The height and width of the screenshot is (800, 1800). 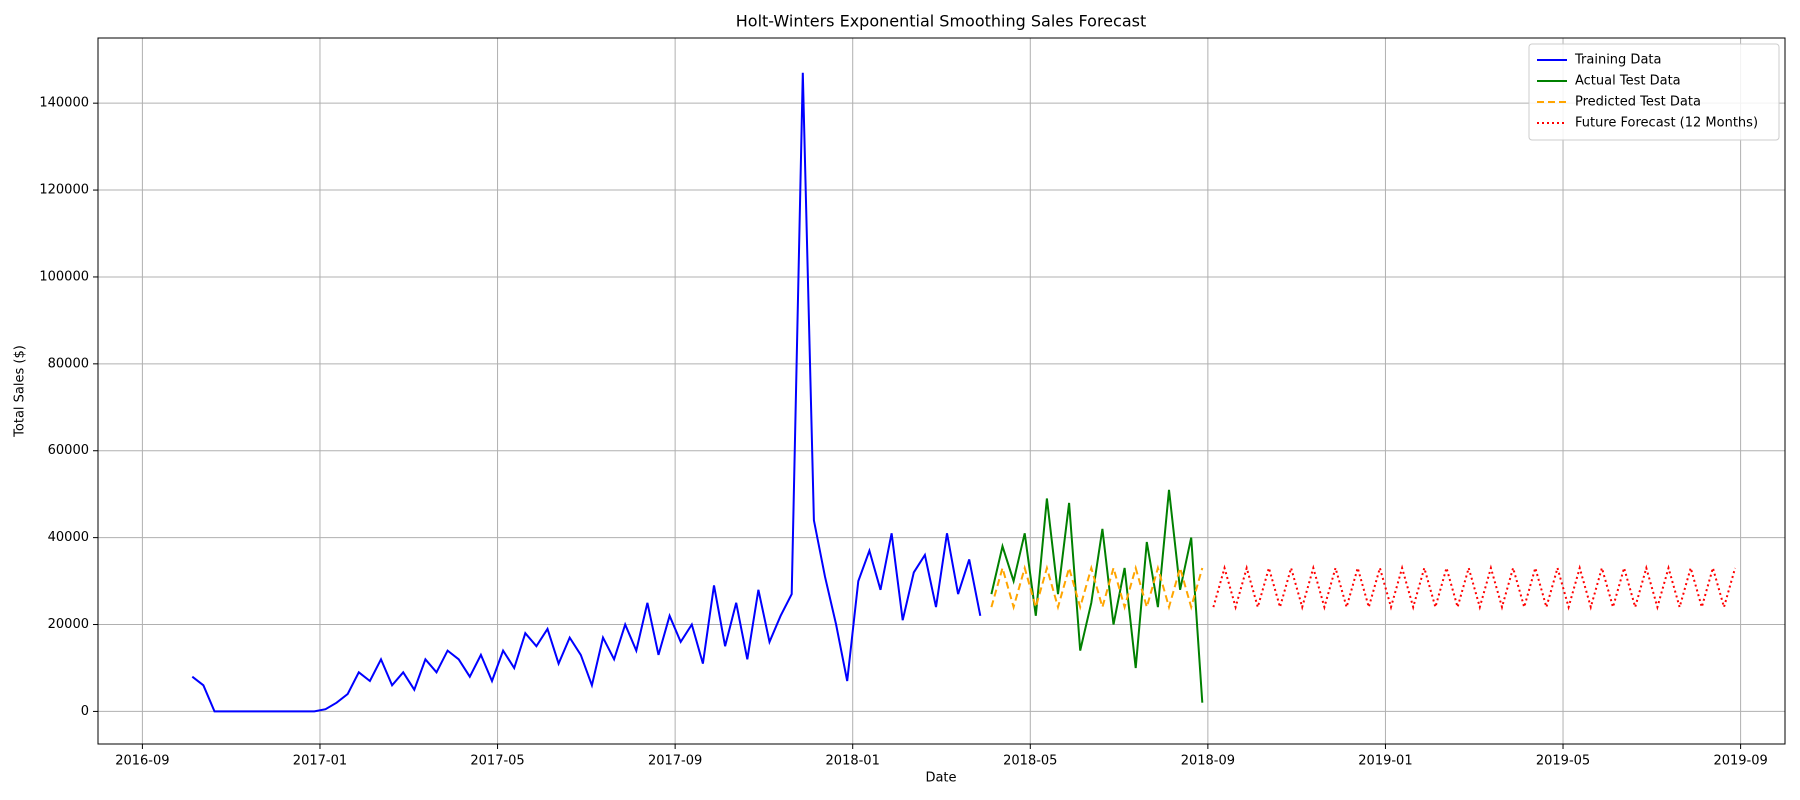 I want to click on legend-label: Predicted Test Data, so click(x=1638, y=102).